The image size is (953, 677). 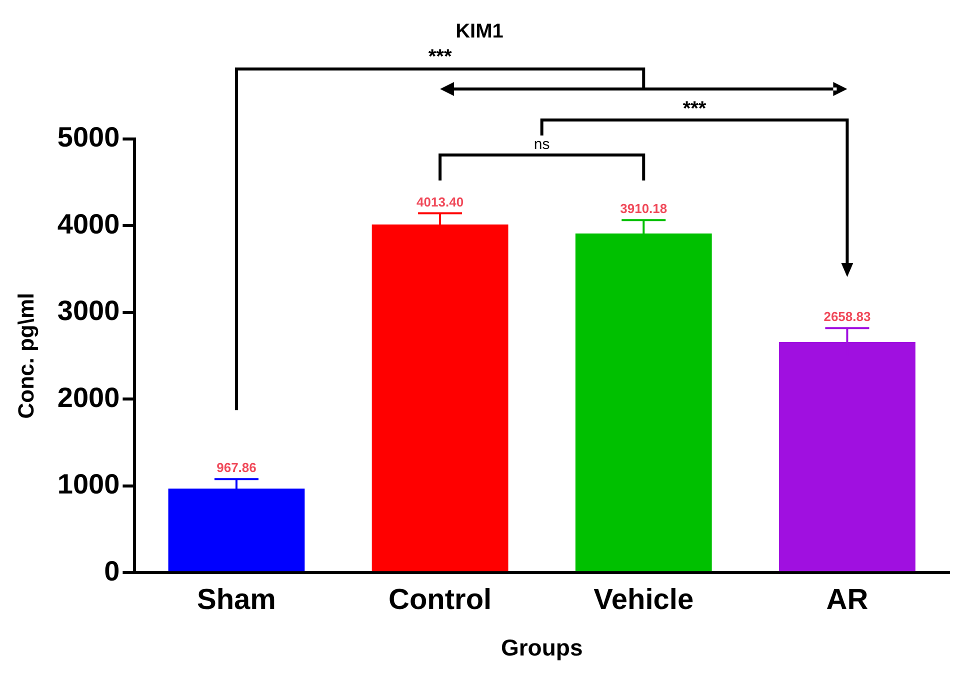 I want to click on y-tick-label: 3000, so click(x=88, y=310).